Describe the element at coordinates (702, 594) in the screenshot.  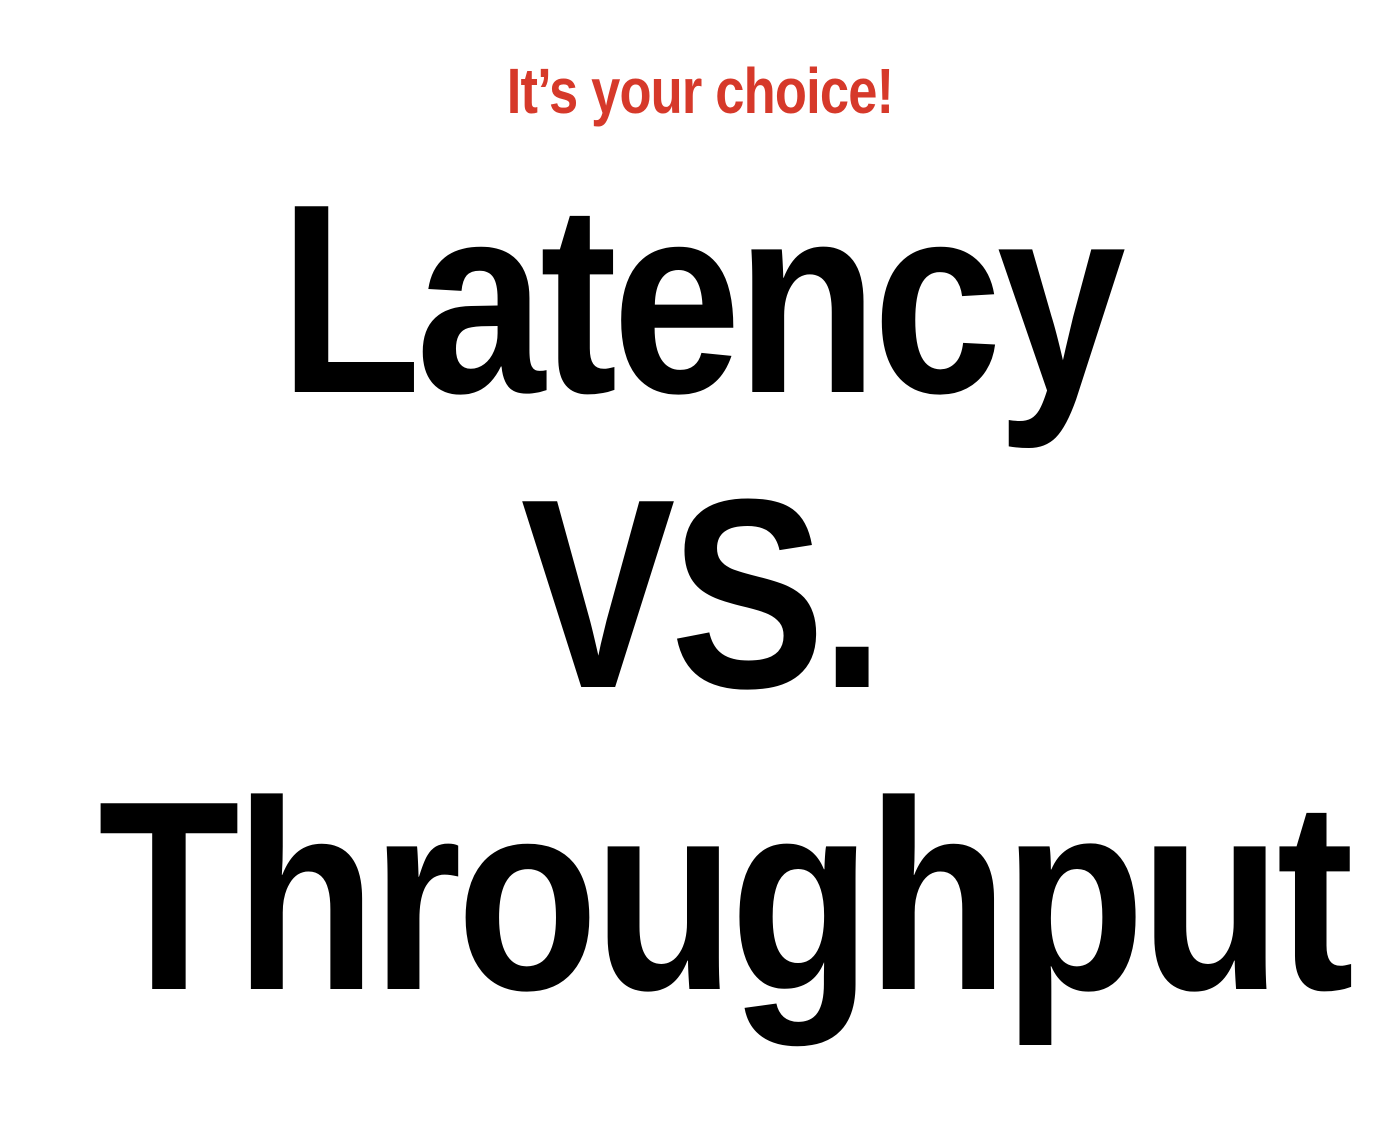
I see `headline-vs: VS.` at that location.